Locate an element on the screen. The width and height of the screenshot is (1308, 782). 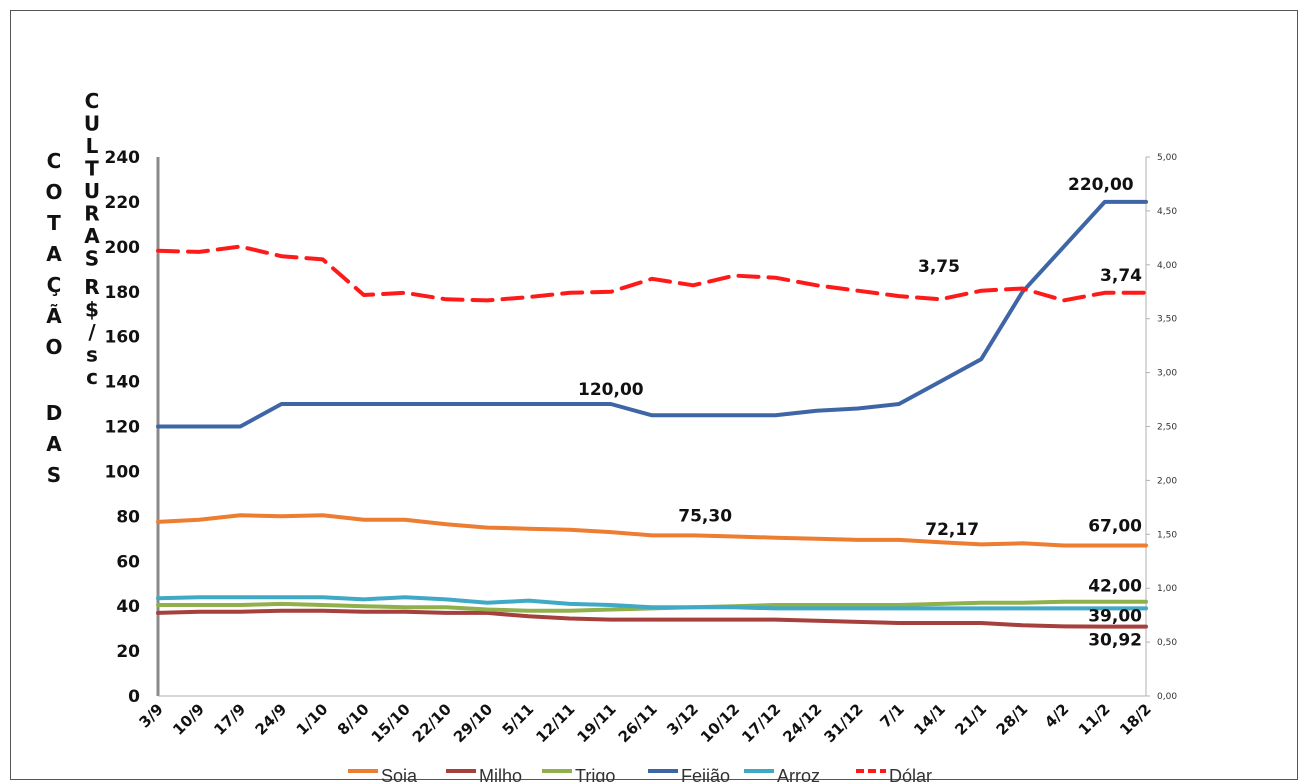
data-label: 3,75 is located at coordinates (939, 267).